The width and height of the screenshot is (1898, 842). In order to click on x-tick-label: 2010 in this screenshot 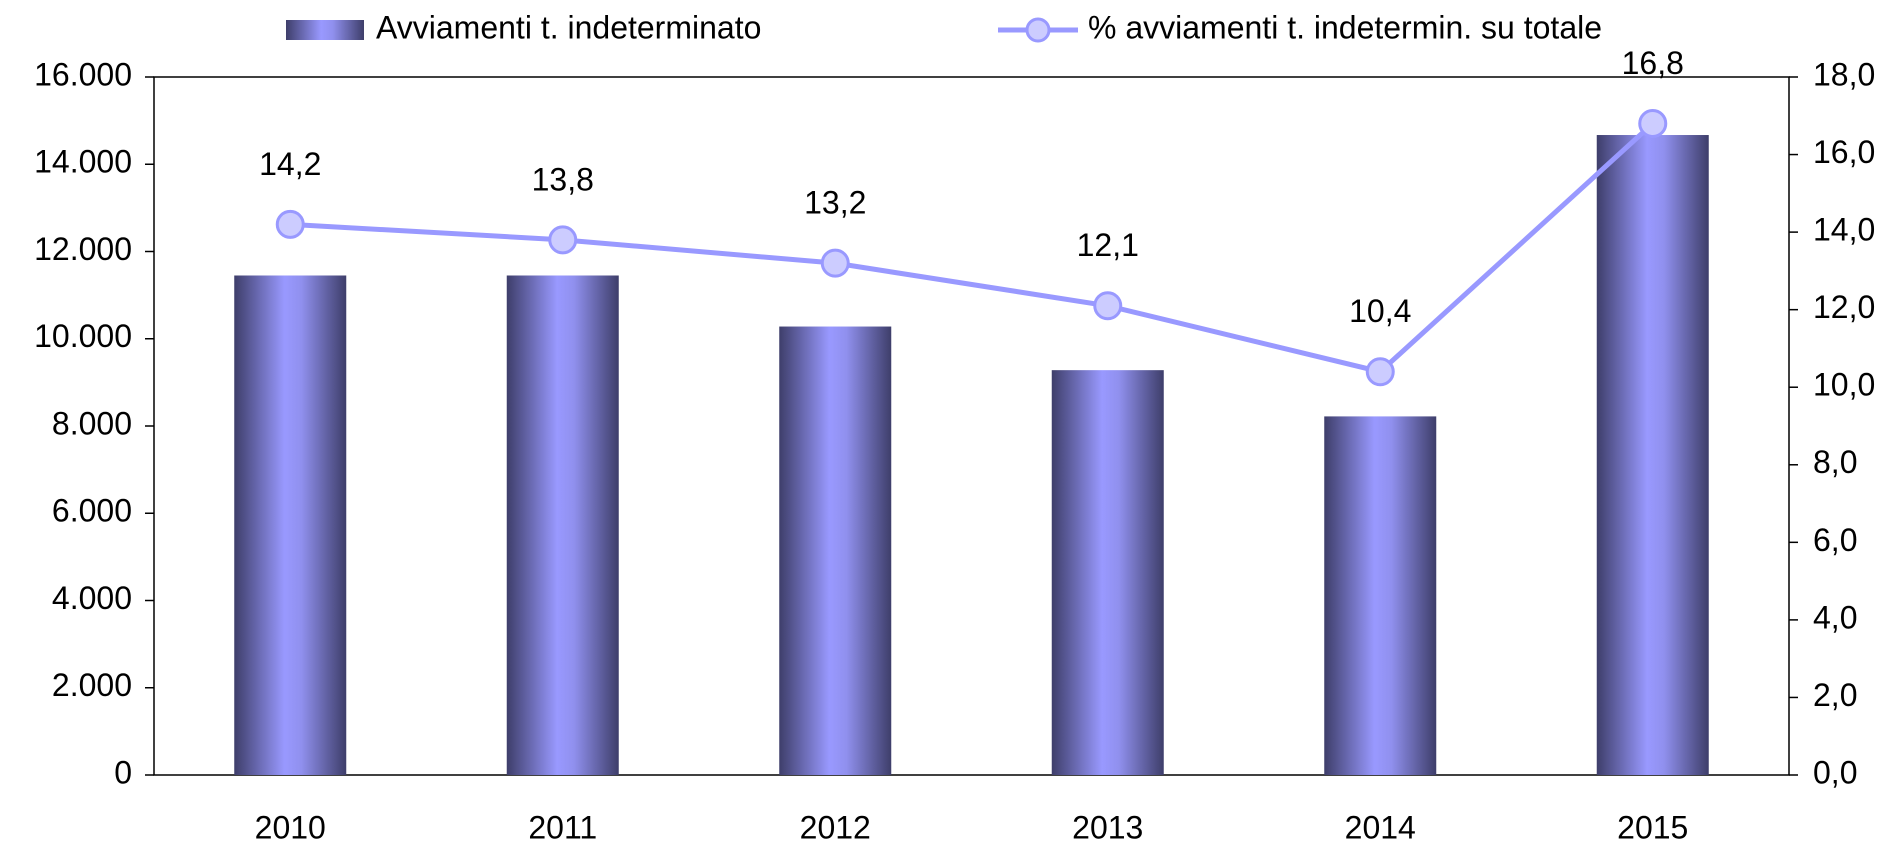, I will do `click(290, 825)`.